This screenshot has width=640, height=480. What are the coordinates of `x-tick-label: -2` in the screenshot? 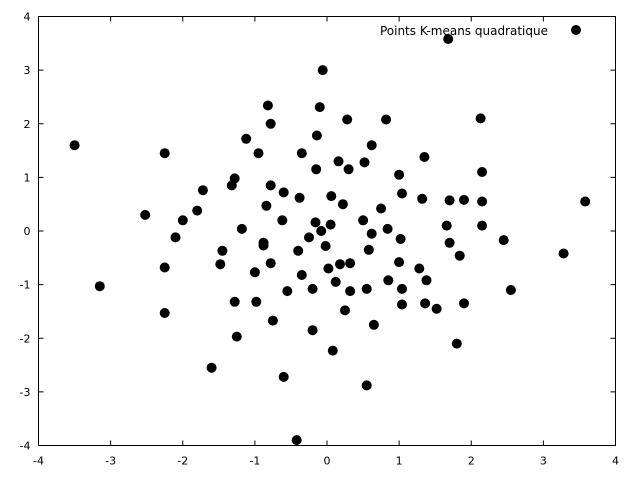 It's located at (182, 461).